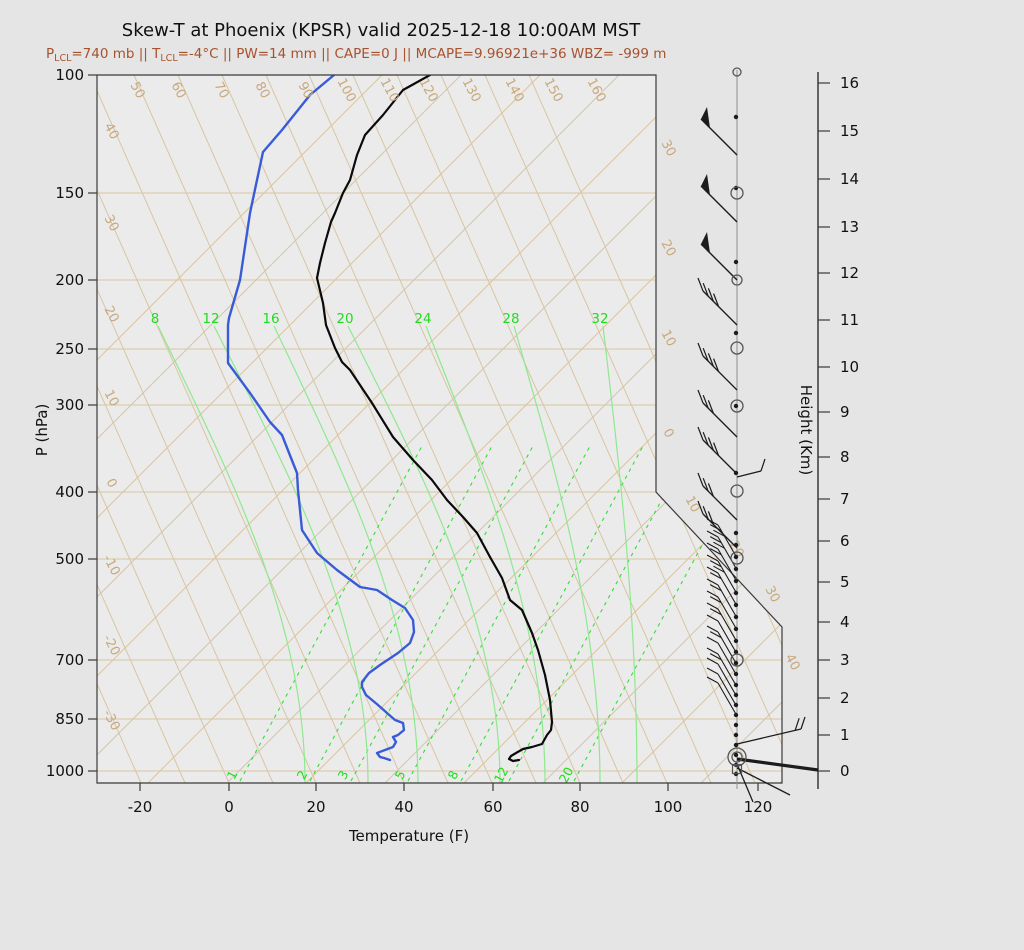 Image resolution: width=1024 pixels, height=950 pixels. Describe the element at coordinates (69, 193) in the screenshot. I see `svg-text: 150` at that location.